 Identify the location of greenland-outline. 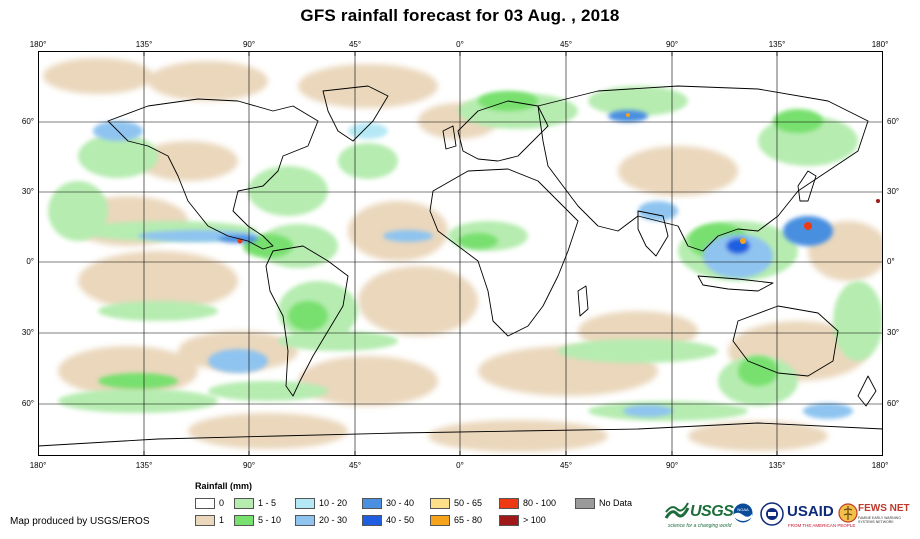
(355, 113).